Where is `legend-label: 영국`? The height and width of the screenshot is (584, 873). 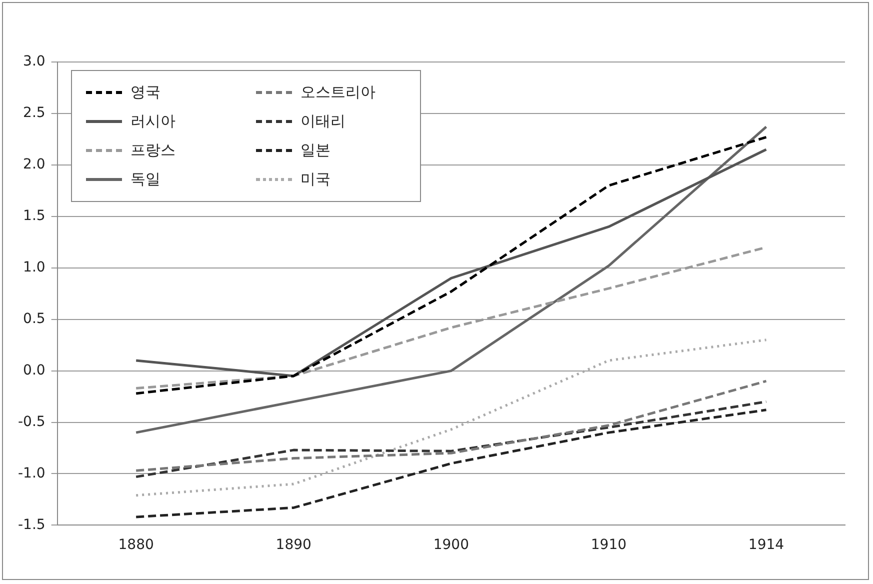
legend-label: 영국 is located at coordinates (145, 92).